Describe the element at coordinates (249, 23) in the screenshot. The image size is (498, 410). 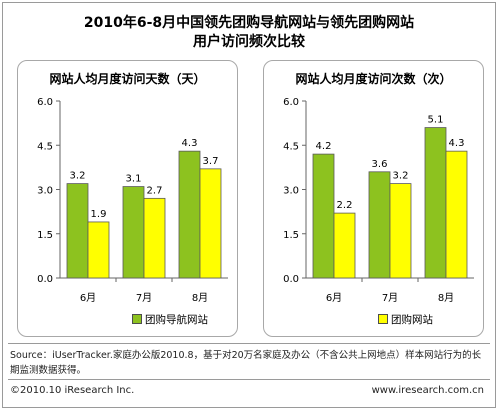
I see `chart-title: 2010年6-8月中国领先团购导航网站与领先团购网站` at that location.